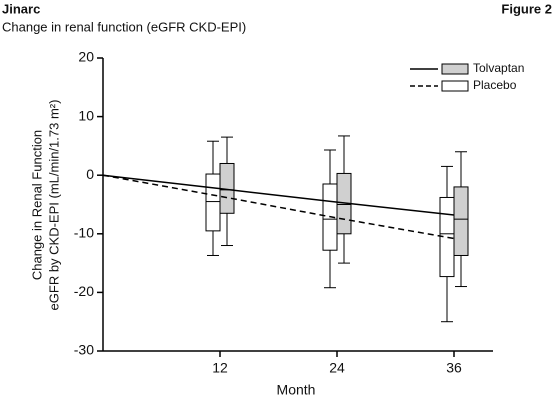 The height and width of the screenshot is (407, 556). Describe the element at coordinates (36, 205) in the screenshot. I see `y-axis-label: Change in Renal Function` at that location.